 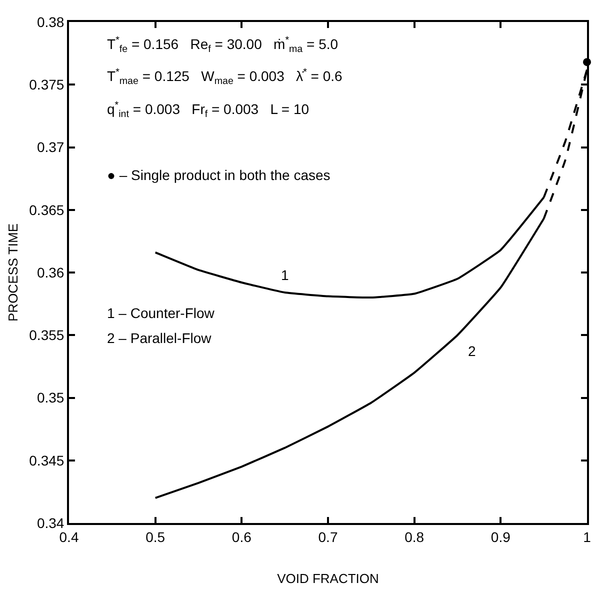 I want to click on x-axis-title: VOID FRACTION, so click(x=328, y=578).